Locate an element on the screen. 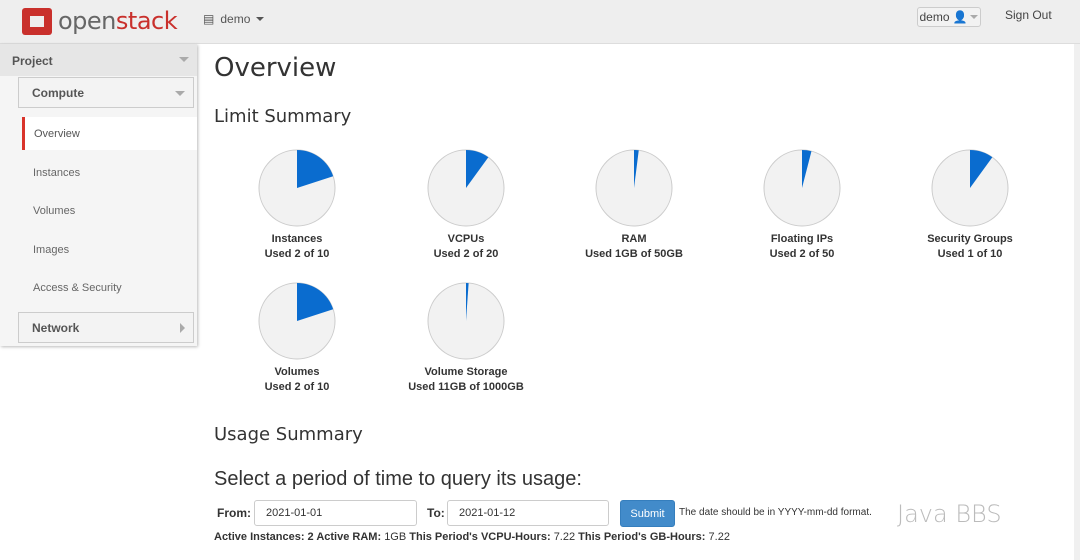 The image size is (1080, 560). limit-used: Used 2 of 20 is located at coordinates (466, 254).